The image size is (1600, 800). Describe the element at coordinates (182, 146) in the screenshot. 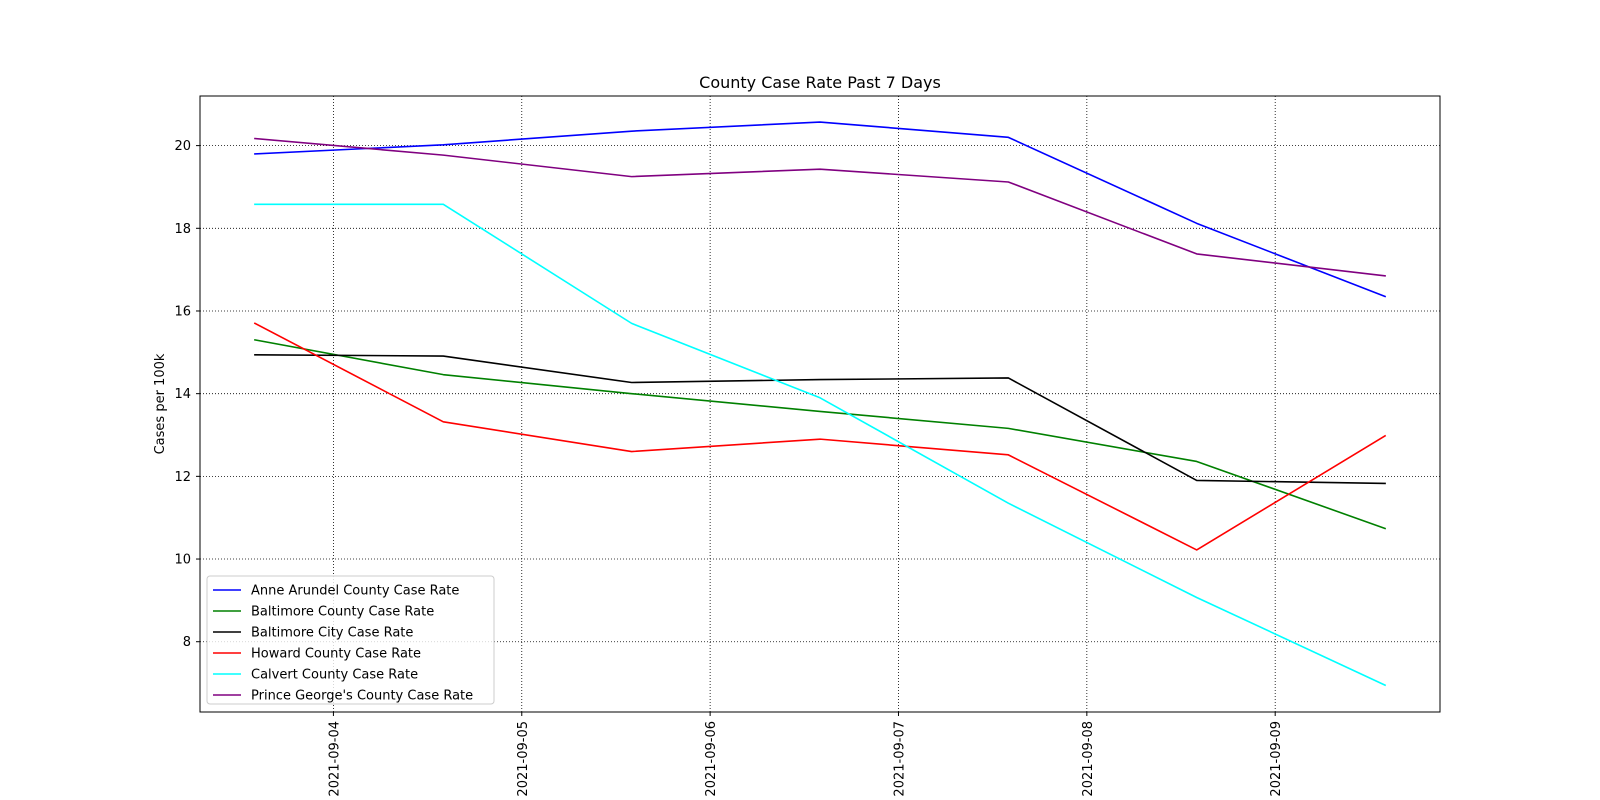

I see `y-tick-label: 20` at that location.